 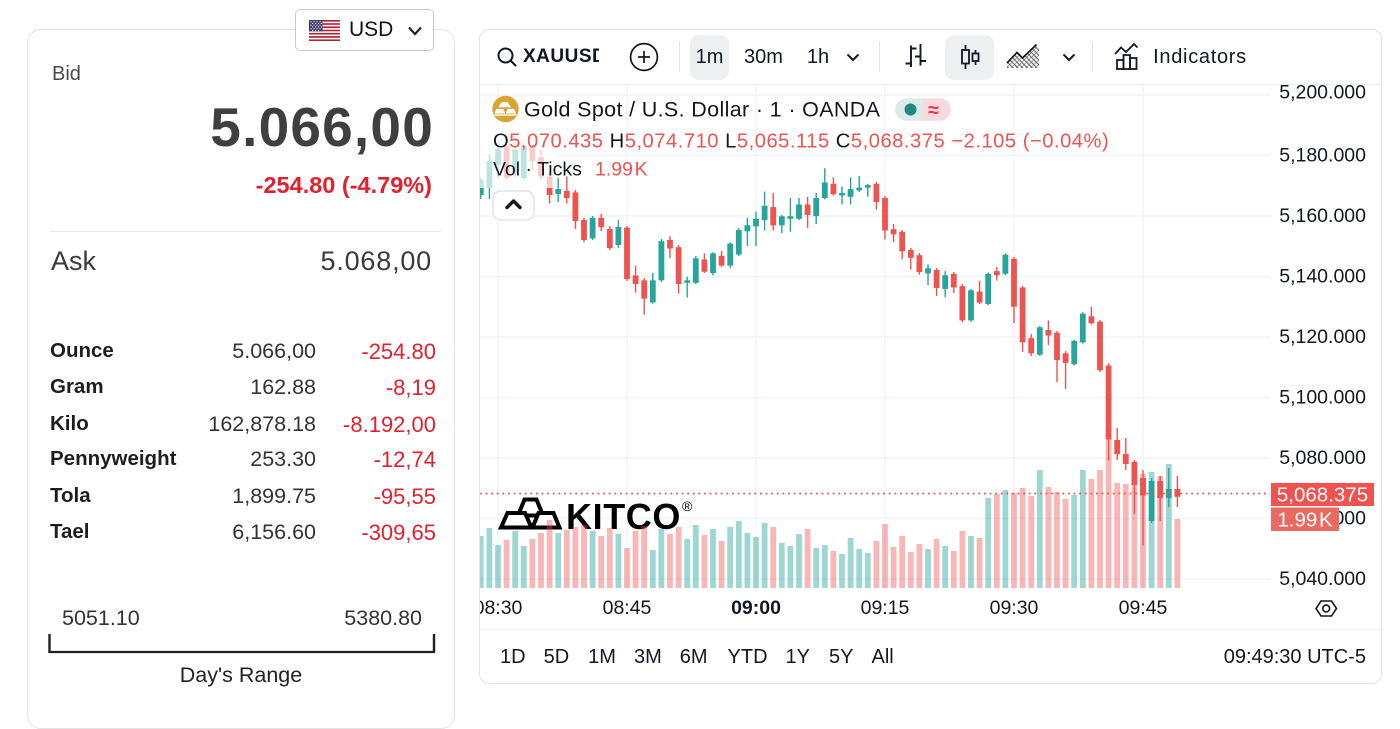 What do you see at coordinates (756, 608) in the screenshot?
I see `svg-text: 09:00` at bounding box center [756, 608].